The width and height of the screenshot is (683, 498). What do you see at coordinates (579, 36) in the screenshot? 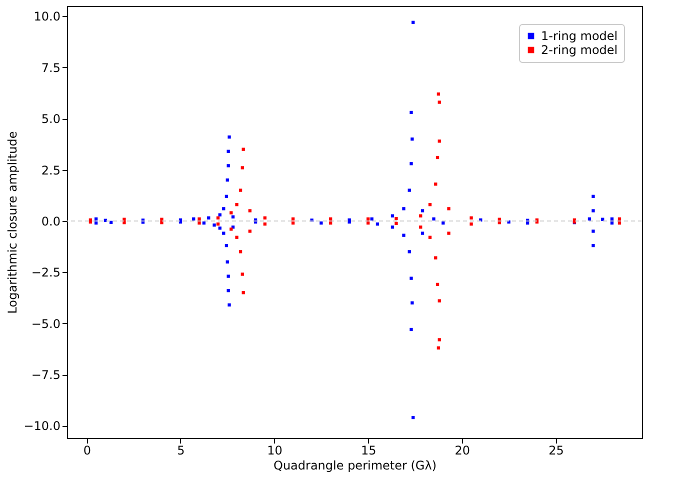
I see `legend-label: 1-ring model` at bounding box center [579, 36].